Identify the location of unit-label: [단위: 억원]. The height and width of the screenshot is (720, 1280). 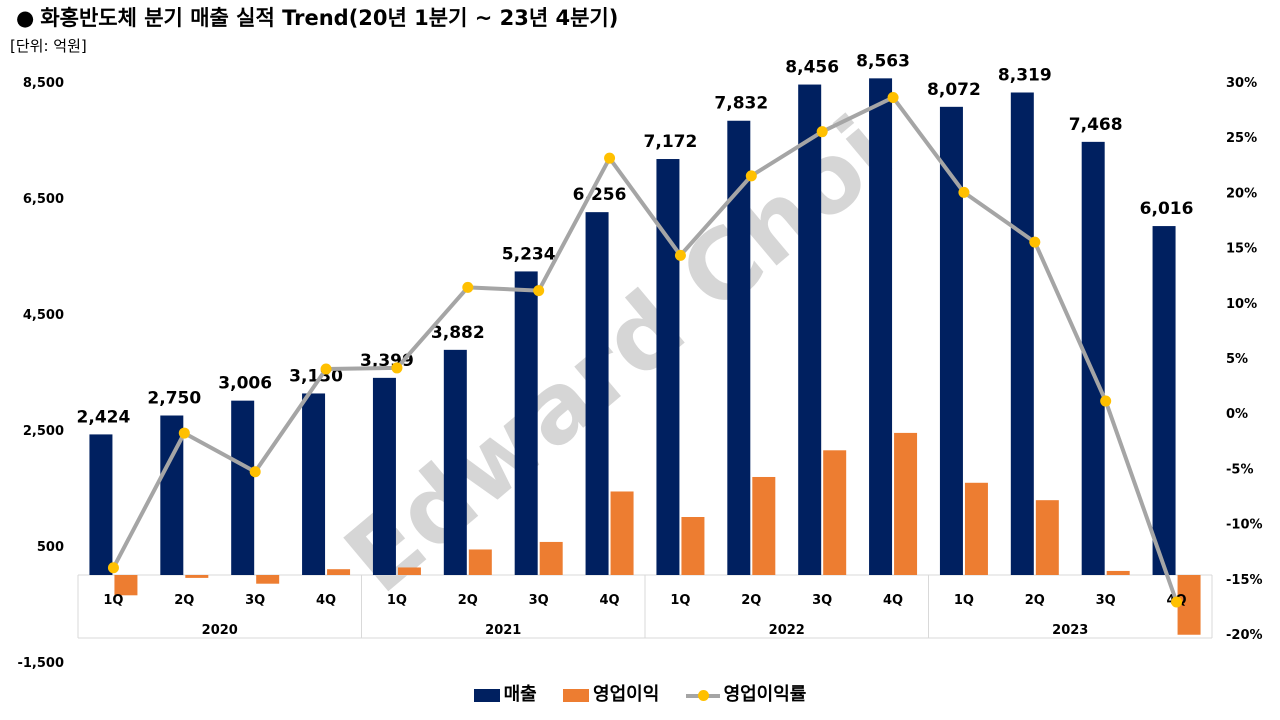
(48, 46).